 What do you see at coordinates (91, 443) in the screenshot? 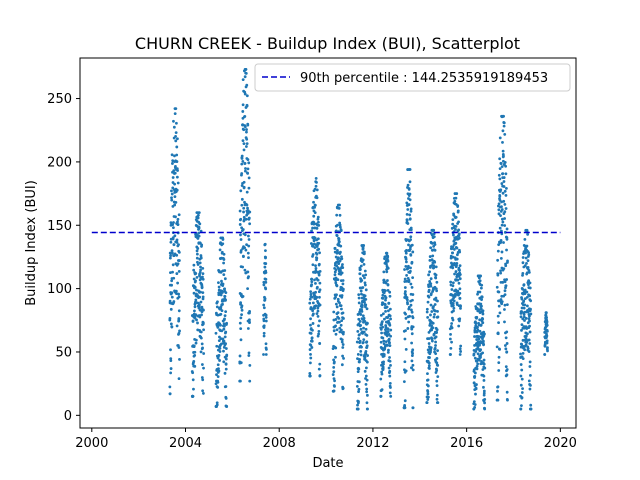
I see `x-tick-label: 2000` at bounding box center [91, 443].